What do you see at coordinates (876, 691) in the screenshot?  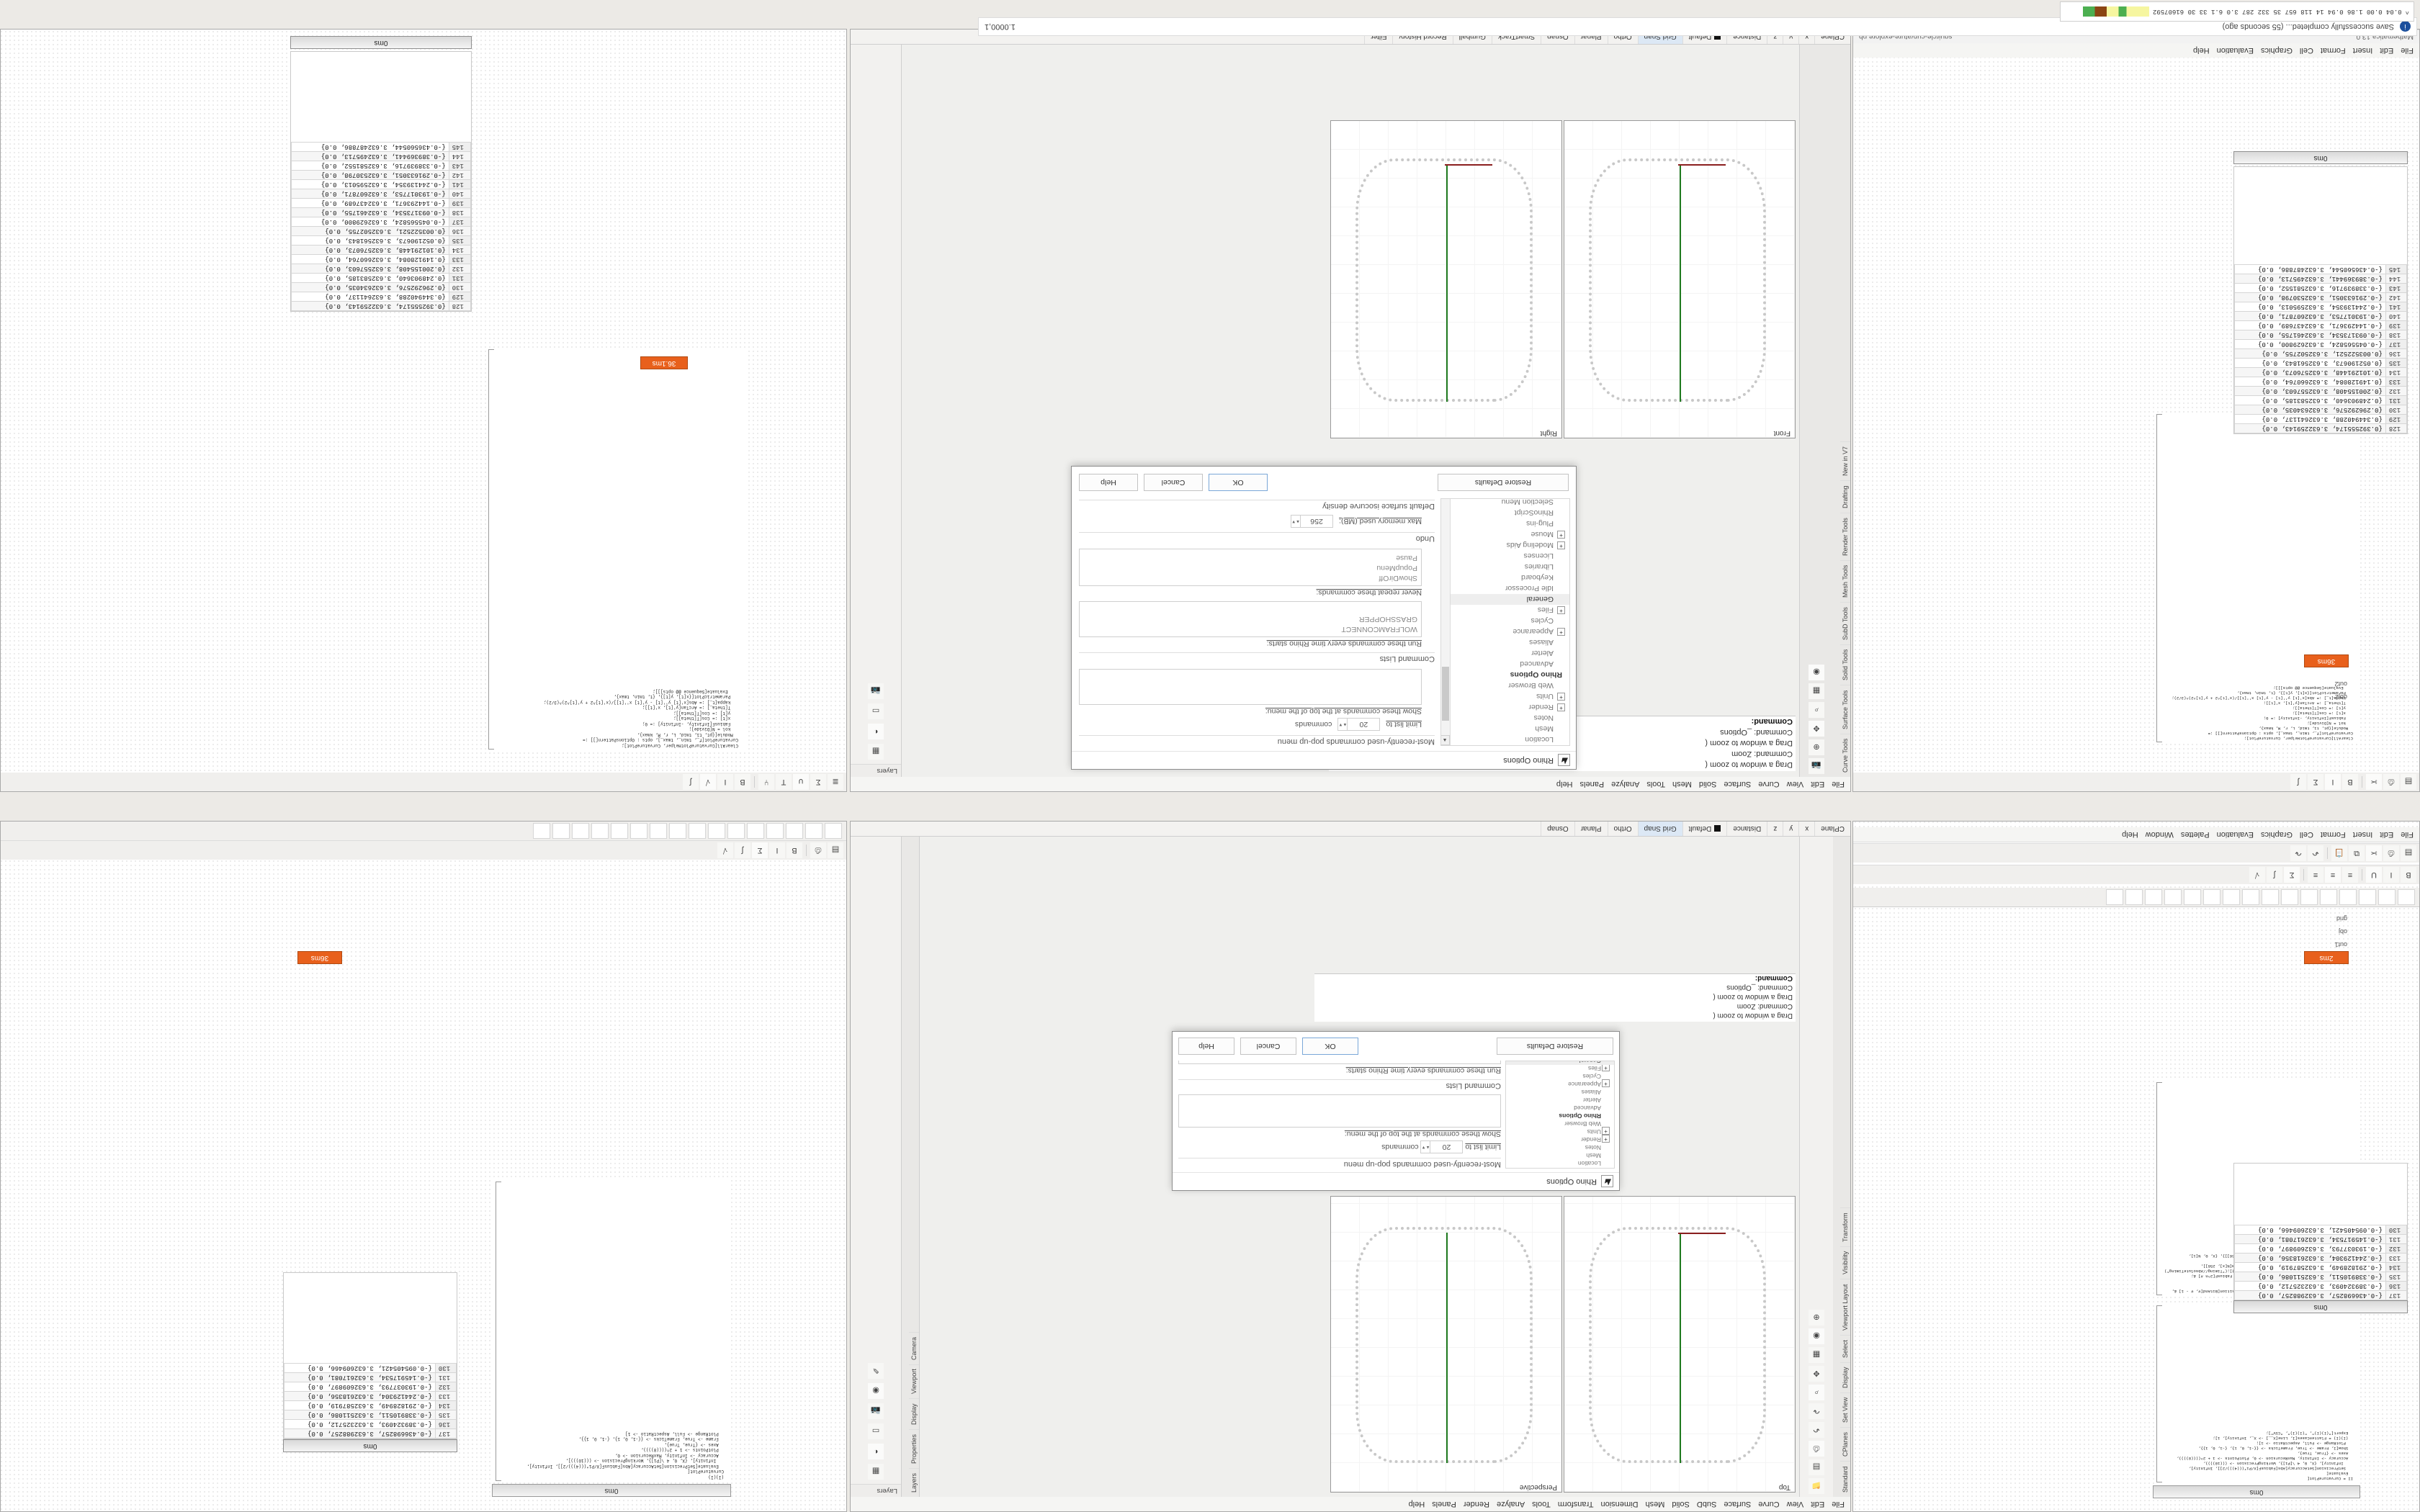 I see `camera-icon: 📷` at bounding box center [876, 691].